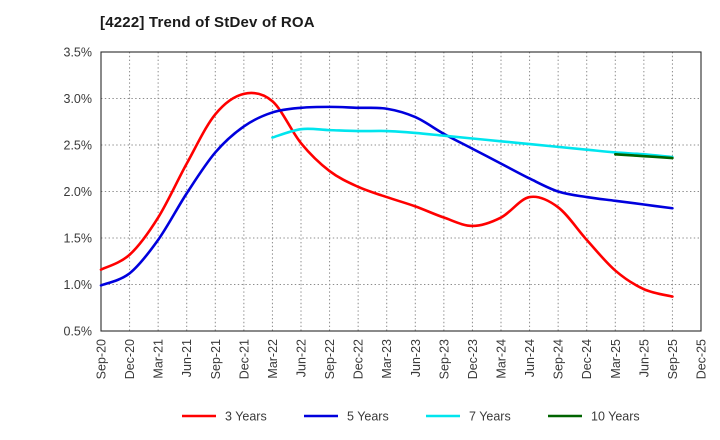  What do you see at coordinates (78, 99) in the screenshot?
I see `y-tick-label: 3.0%` at bounding box center [78, 99].